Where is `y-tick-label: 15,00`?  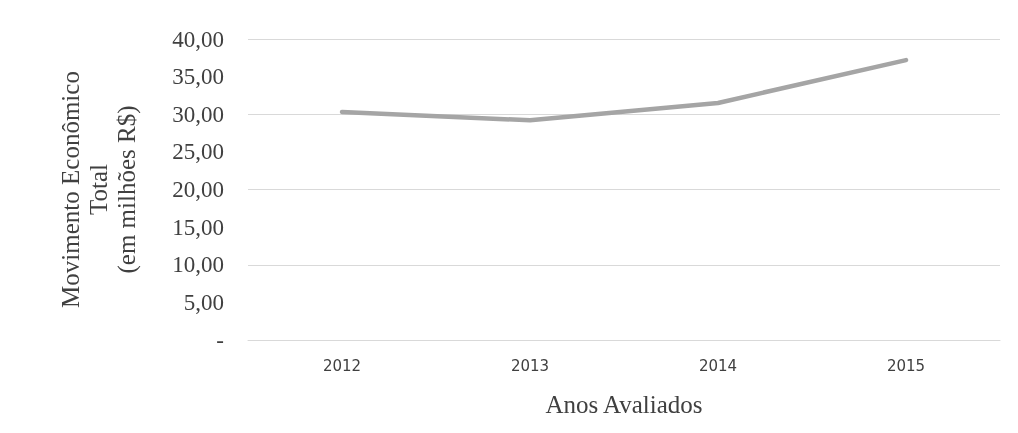
y-tick-label: 15,00 is located at coordinates (198, 227).